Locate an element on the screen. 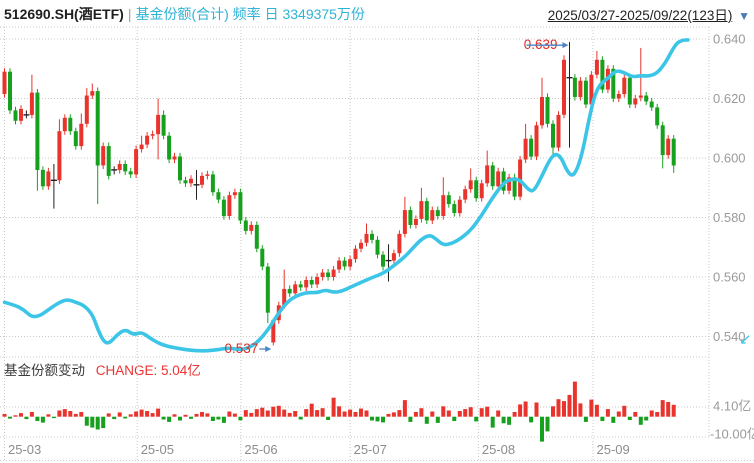 The height and width of the screenshot is (463, 754). corner-arrow-icon: ↙ is located at coordinates (745, 339).